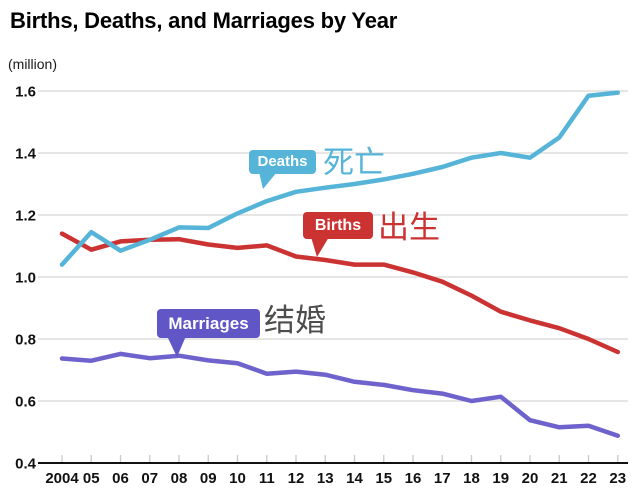 This screenshot has width=640, height=494. I want to click on y-axis-label: 0.4, so click(26, 464).